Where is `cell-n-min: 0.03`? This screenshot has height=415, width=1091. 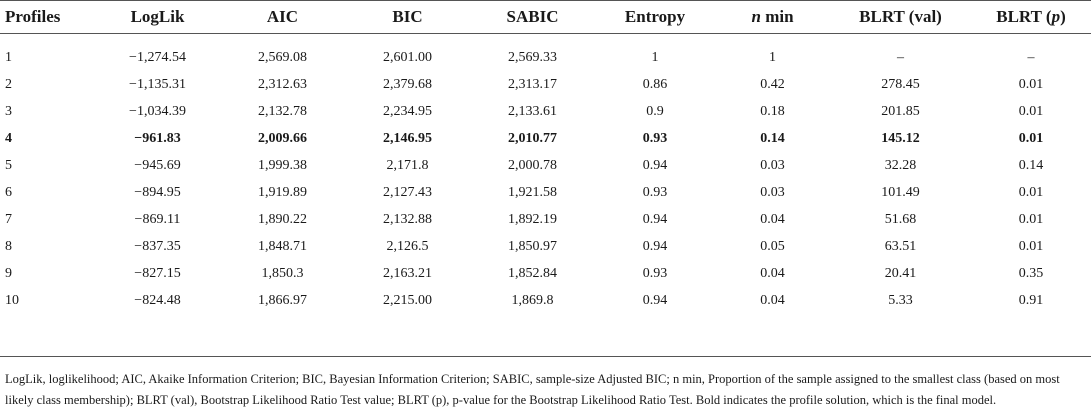
cell-n-min: 0.03 is located at coordinates (772, 165).